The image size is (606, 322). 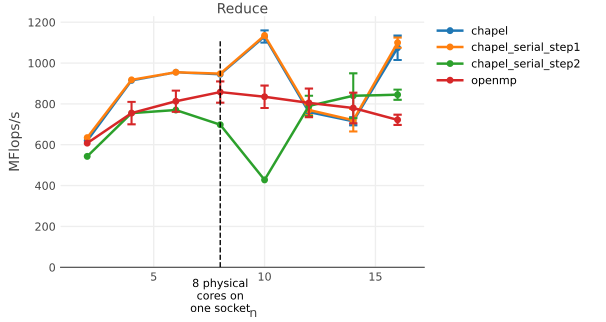 I want to click on y-tick-label: 800, so click(x=45, y=104).